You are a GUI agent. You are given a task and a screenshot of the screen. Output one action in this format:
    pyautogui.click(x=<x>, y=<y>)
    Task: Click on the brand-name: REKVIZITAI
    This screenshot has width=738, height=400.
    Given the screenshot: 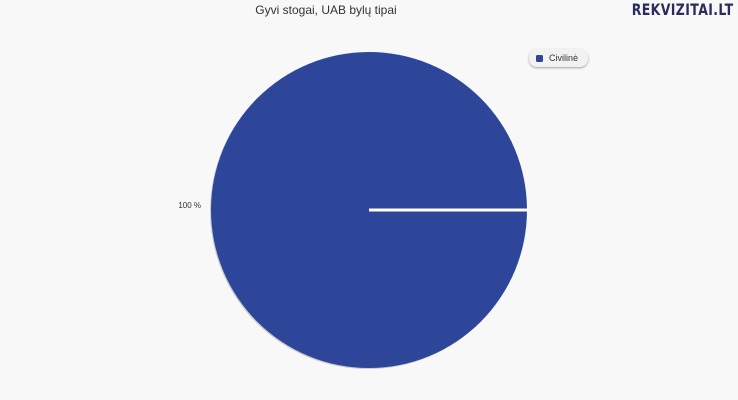 What is the action you would take?
    pyautogui.click(x=673, y=9)
    